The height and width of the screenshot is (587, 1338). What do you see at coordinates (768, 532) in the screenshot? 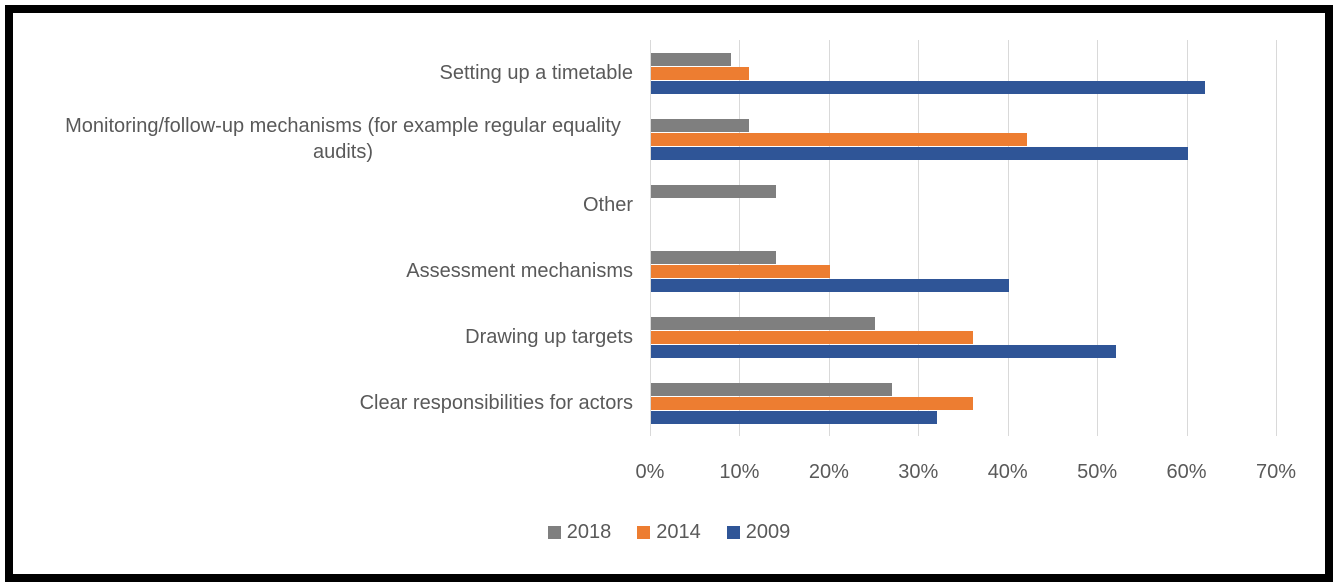
I see `legend-label: 2009` at bounding box center [768, 532].